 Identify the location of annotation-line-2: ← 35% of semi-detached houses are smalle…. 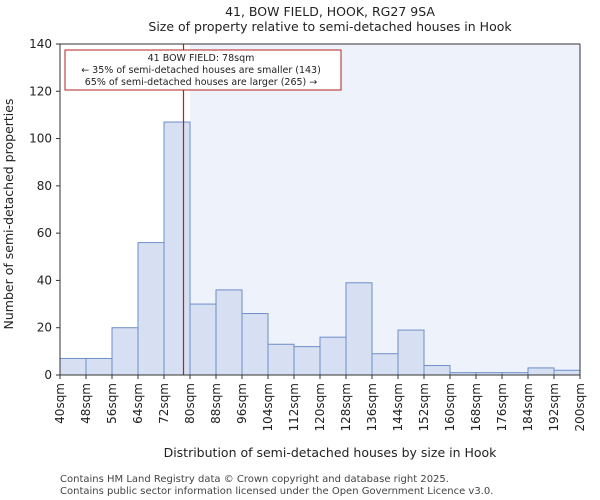
(201, 70).